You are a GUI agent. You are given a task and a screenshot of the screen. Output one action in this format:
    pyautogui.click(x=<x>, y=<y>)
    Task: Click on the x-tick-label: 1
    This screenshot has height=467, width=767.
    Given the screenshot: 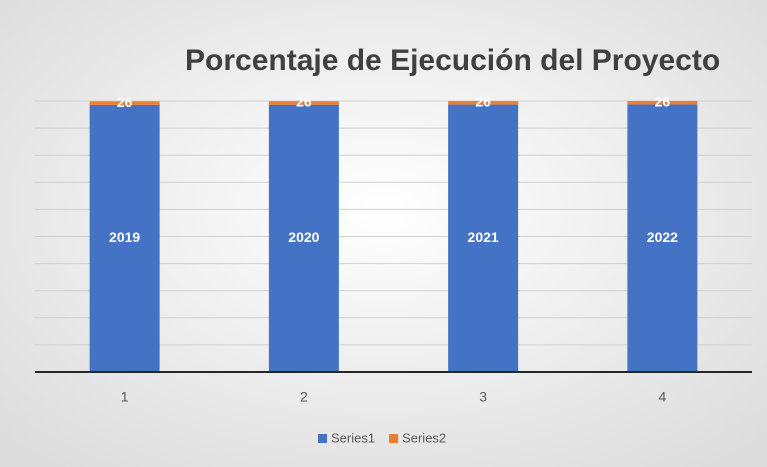 What is the action you would take?
    pyautogui.click(x=125, y=397)
    